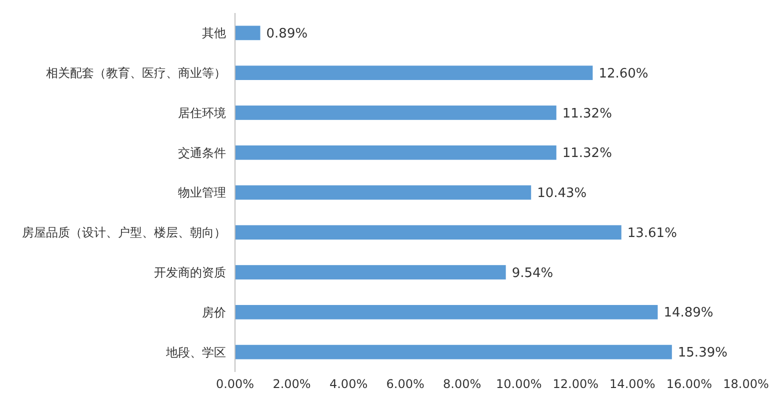 The height and width of the screenshot is (405, 776). I want to click on data-label: 14.89%, so click(689, 313).